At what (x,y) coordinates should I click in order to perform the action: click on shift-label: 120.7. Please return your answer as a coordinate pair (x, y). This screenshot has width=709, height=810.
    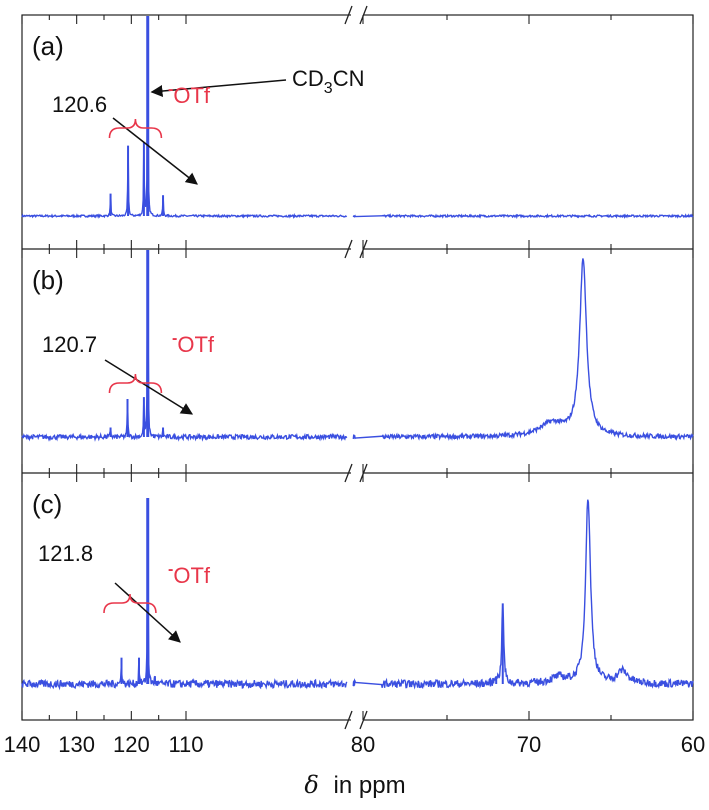
    Looking at the image, I should click on (69, 344).